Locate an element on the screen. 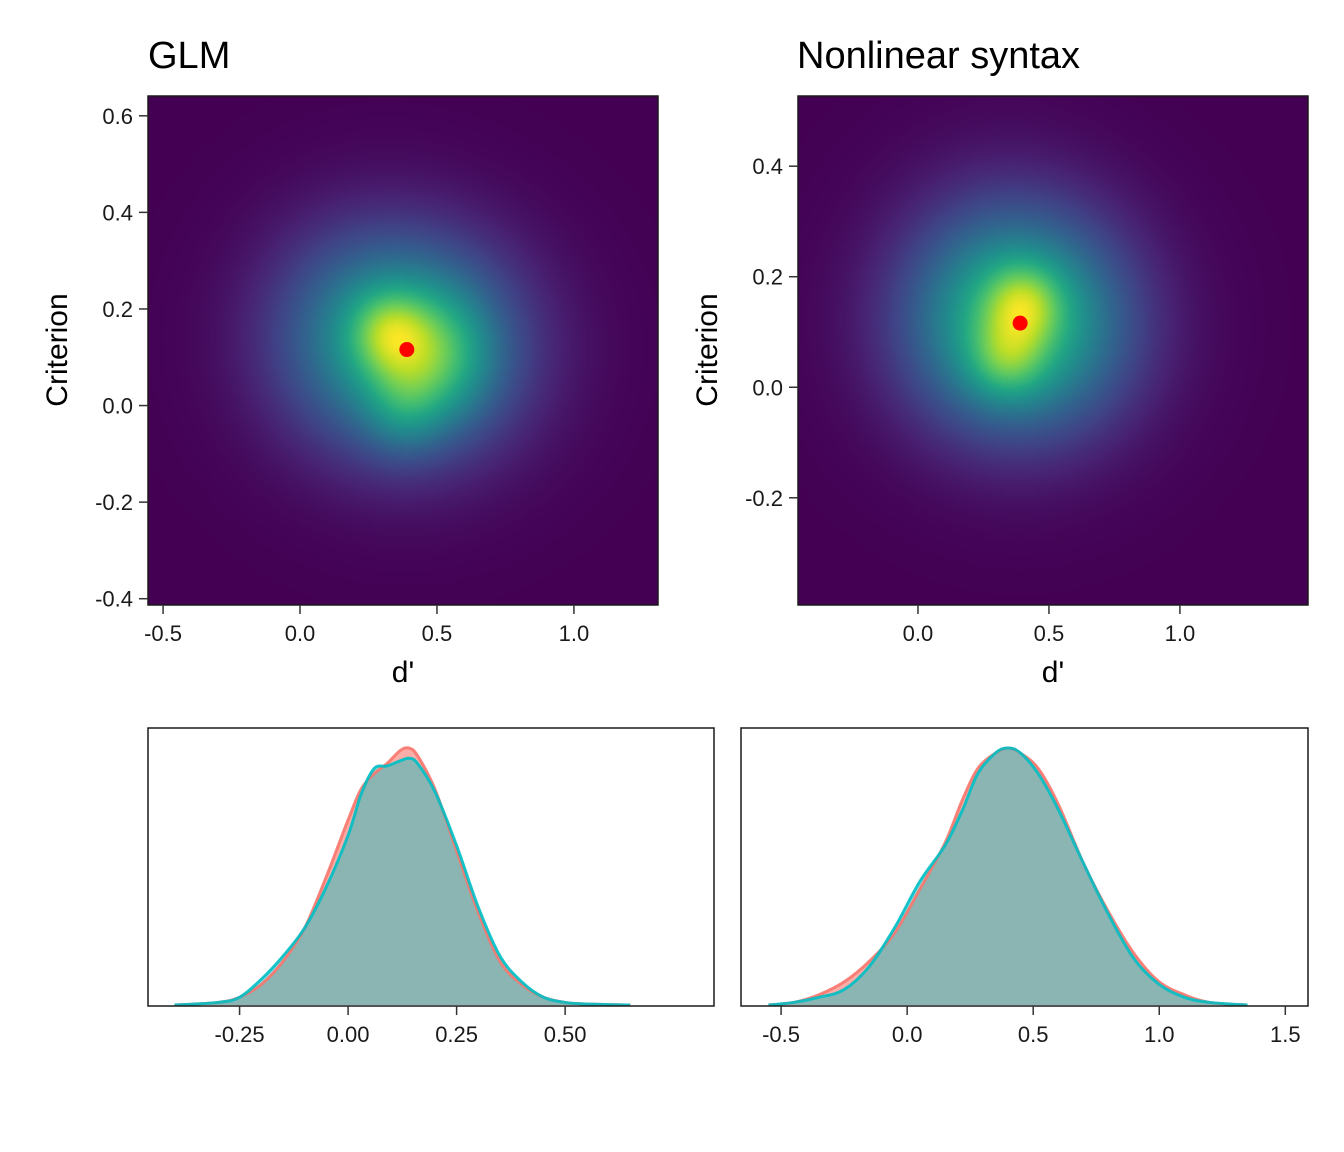  dprime-density-x-tick-label: 0.0 is located at coordinates (907, 1034).